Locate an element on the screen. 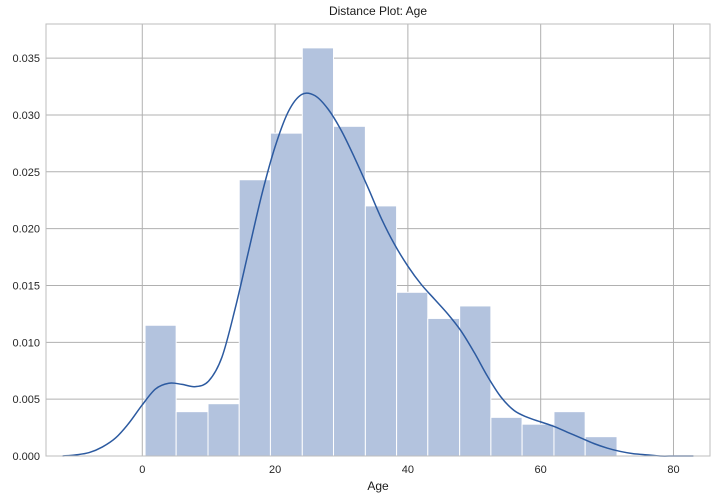 This screenshot has width=721, height=496. x-axis-label: Age is located at coordinates (378, 486).